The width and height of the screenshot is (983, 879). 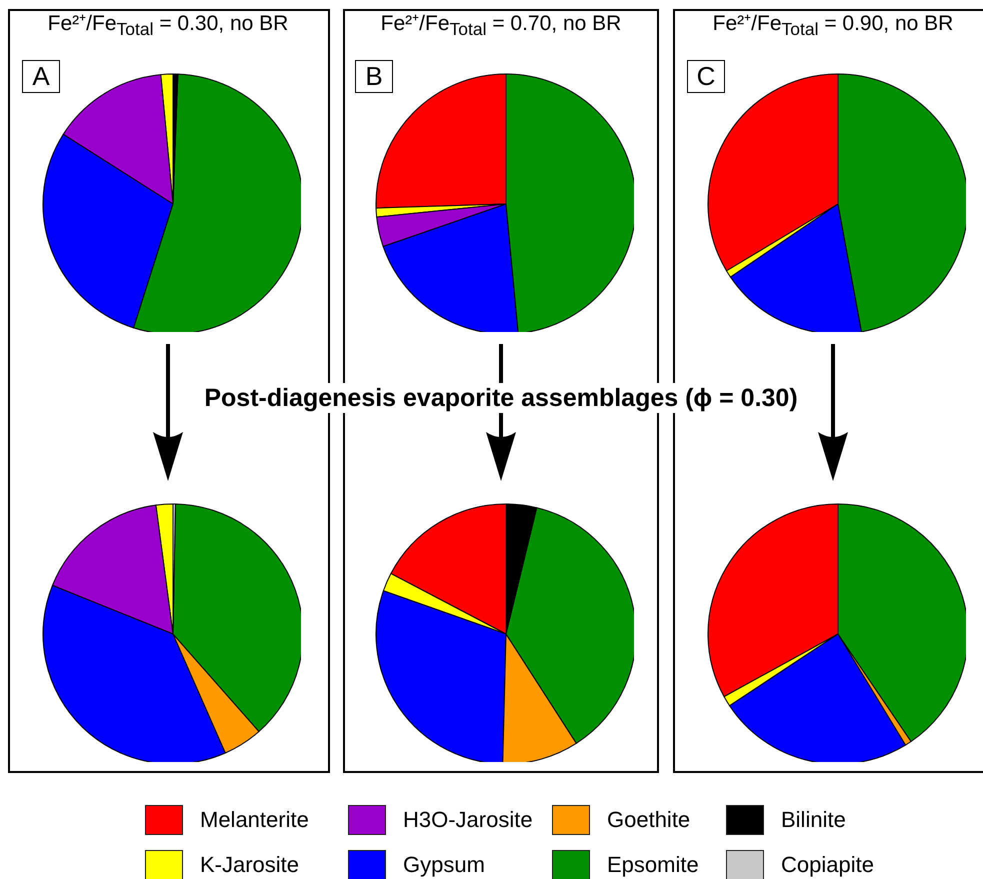 What do you see at coordinates (706, 76) in the screenshot?
I see `text: C` at bounding box center [706, 76].